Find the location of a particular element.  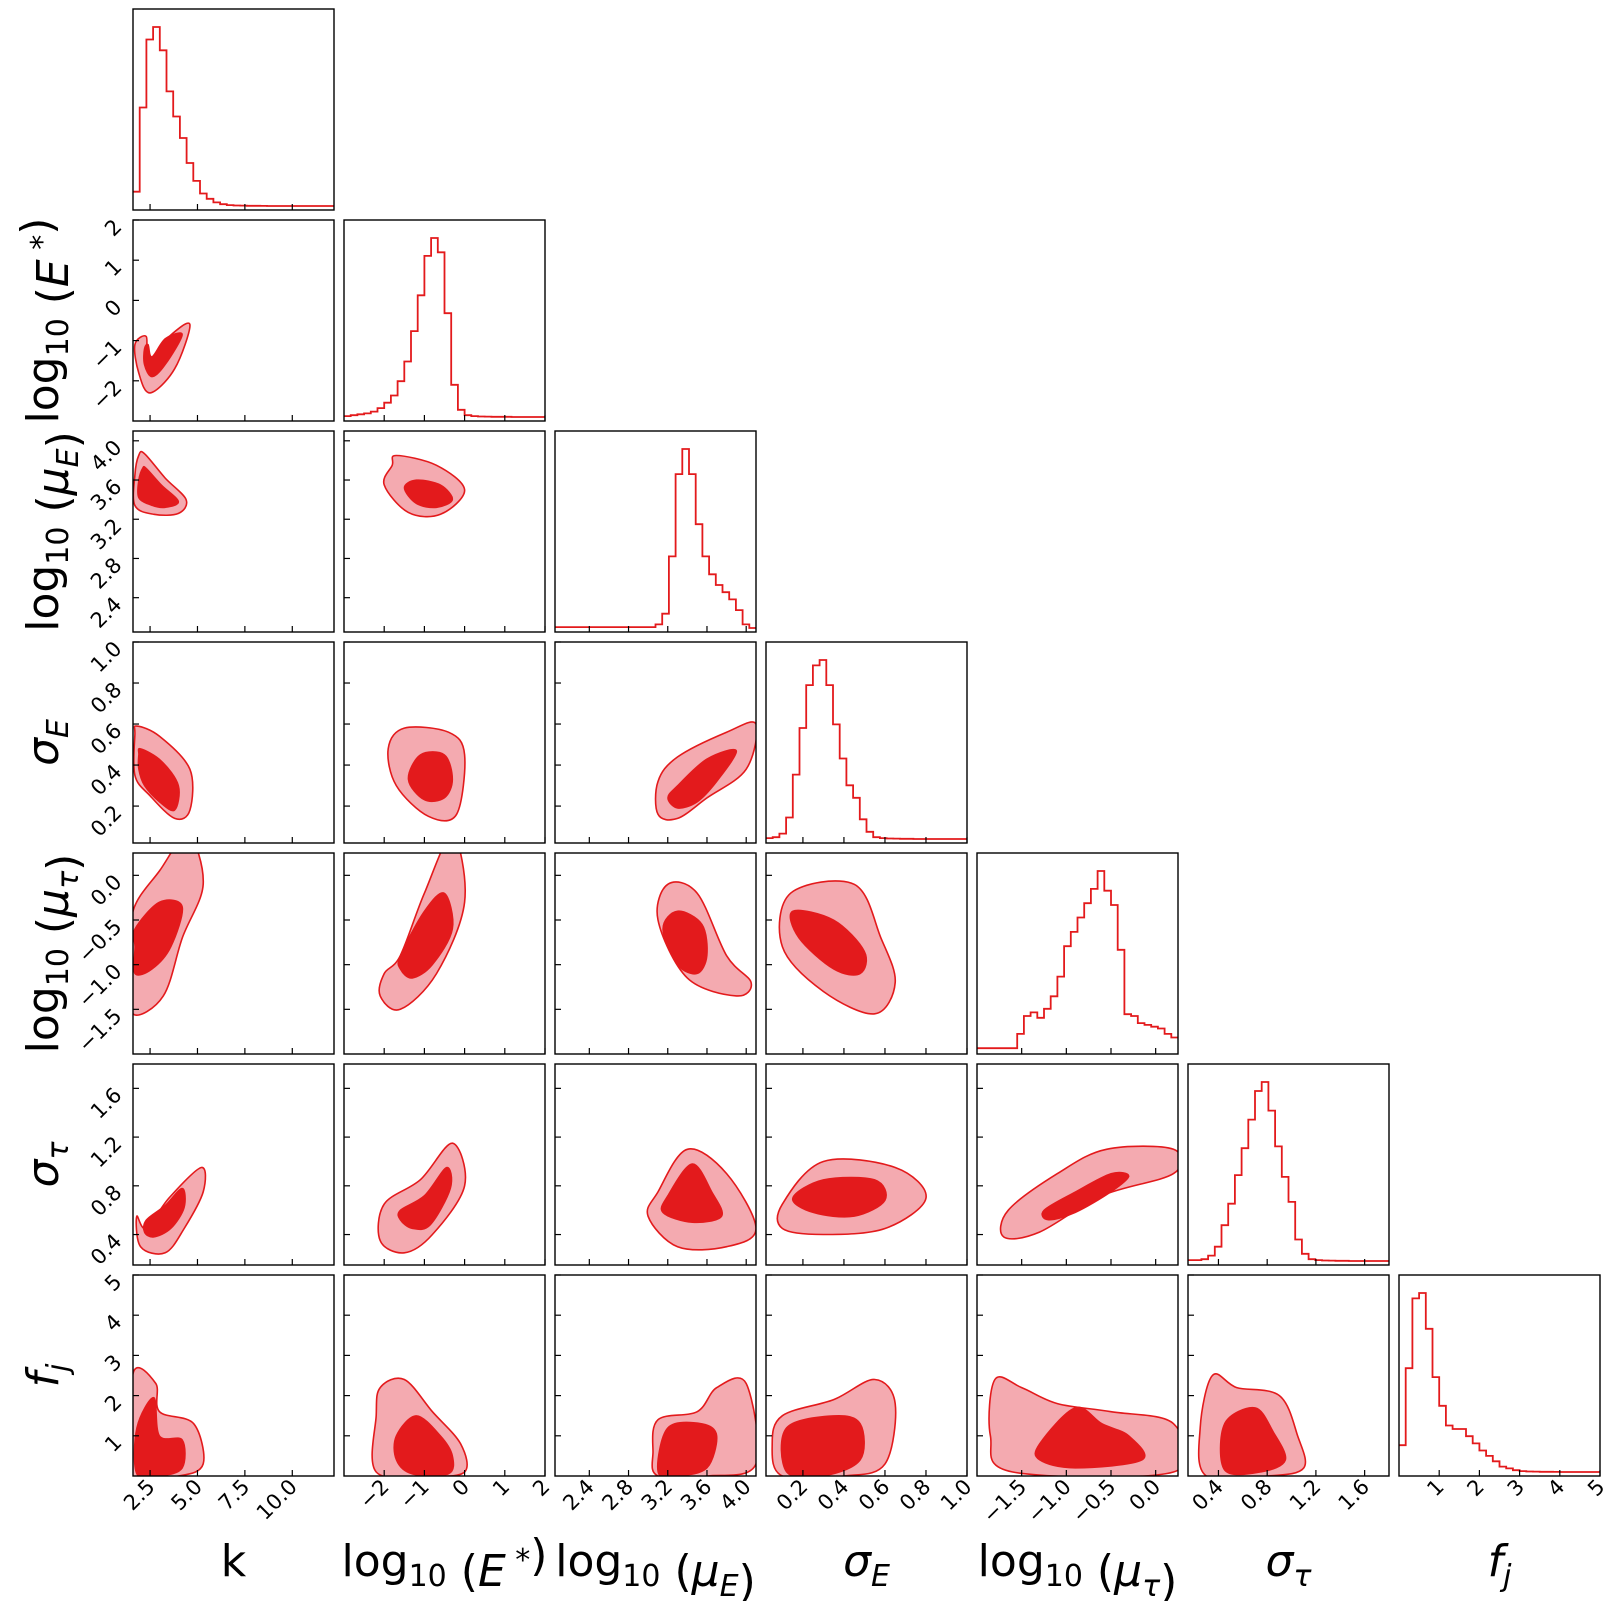

x-tick-label-log10_E_star: −1 is located at coordinates (414, 1494).